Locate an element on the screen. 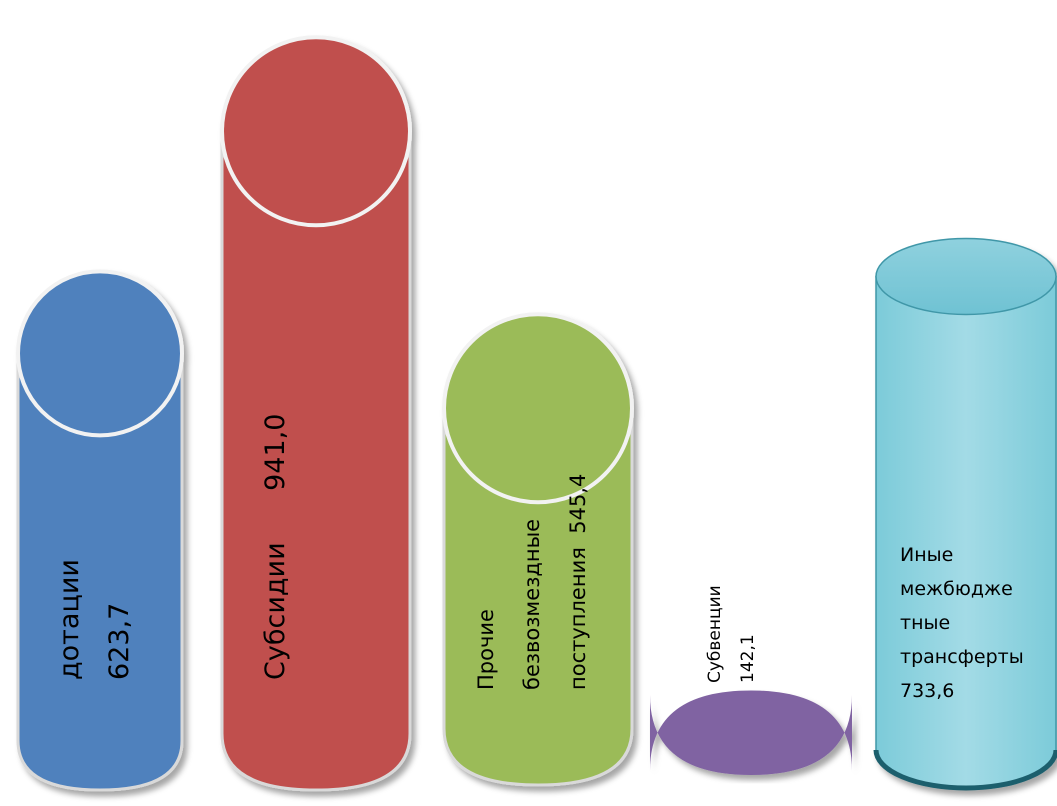 This screenshot has height=806, width=1057. data-label-2: Субсидии 941,0 is located at coordinates (275, 547).